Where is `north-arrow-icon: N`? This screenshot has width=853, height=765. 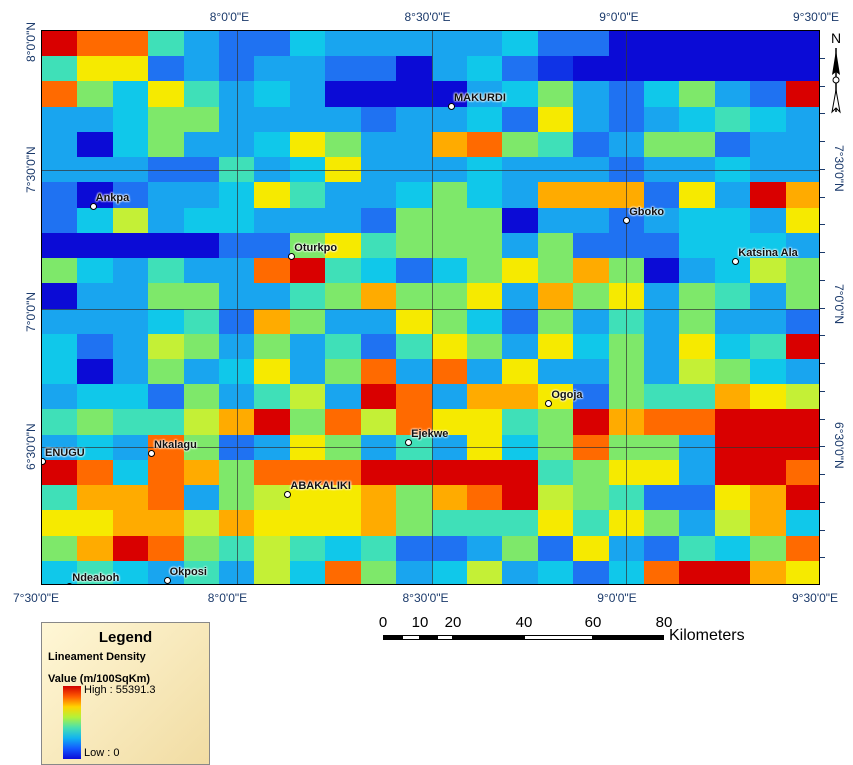 north-arrow-icon: N is located at coordinates (836, 72).